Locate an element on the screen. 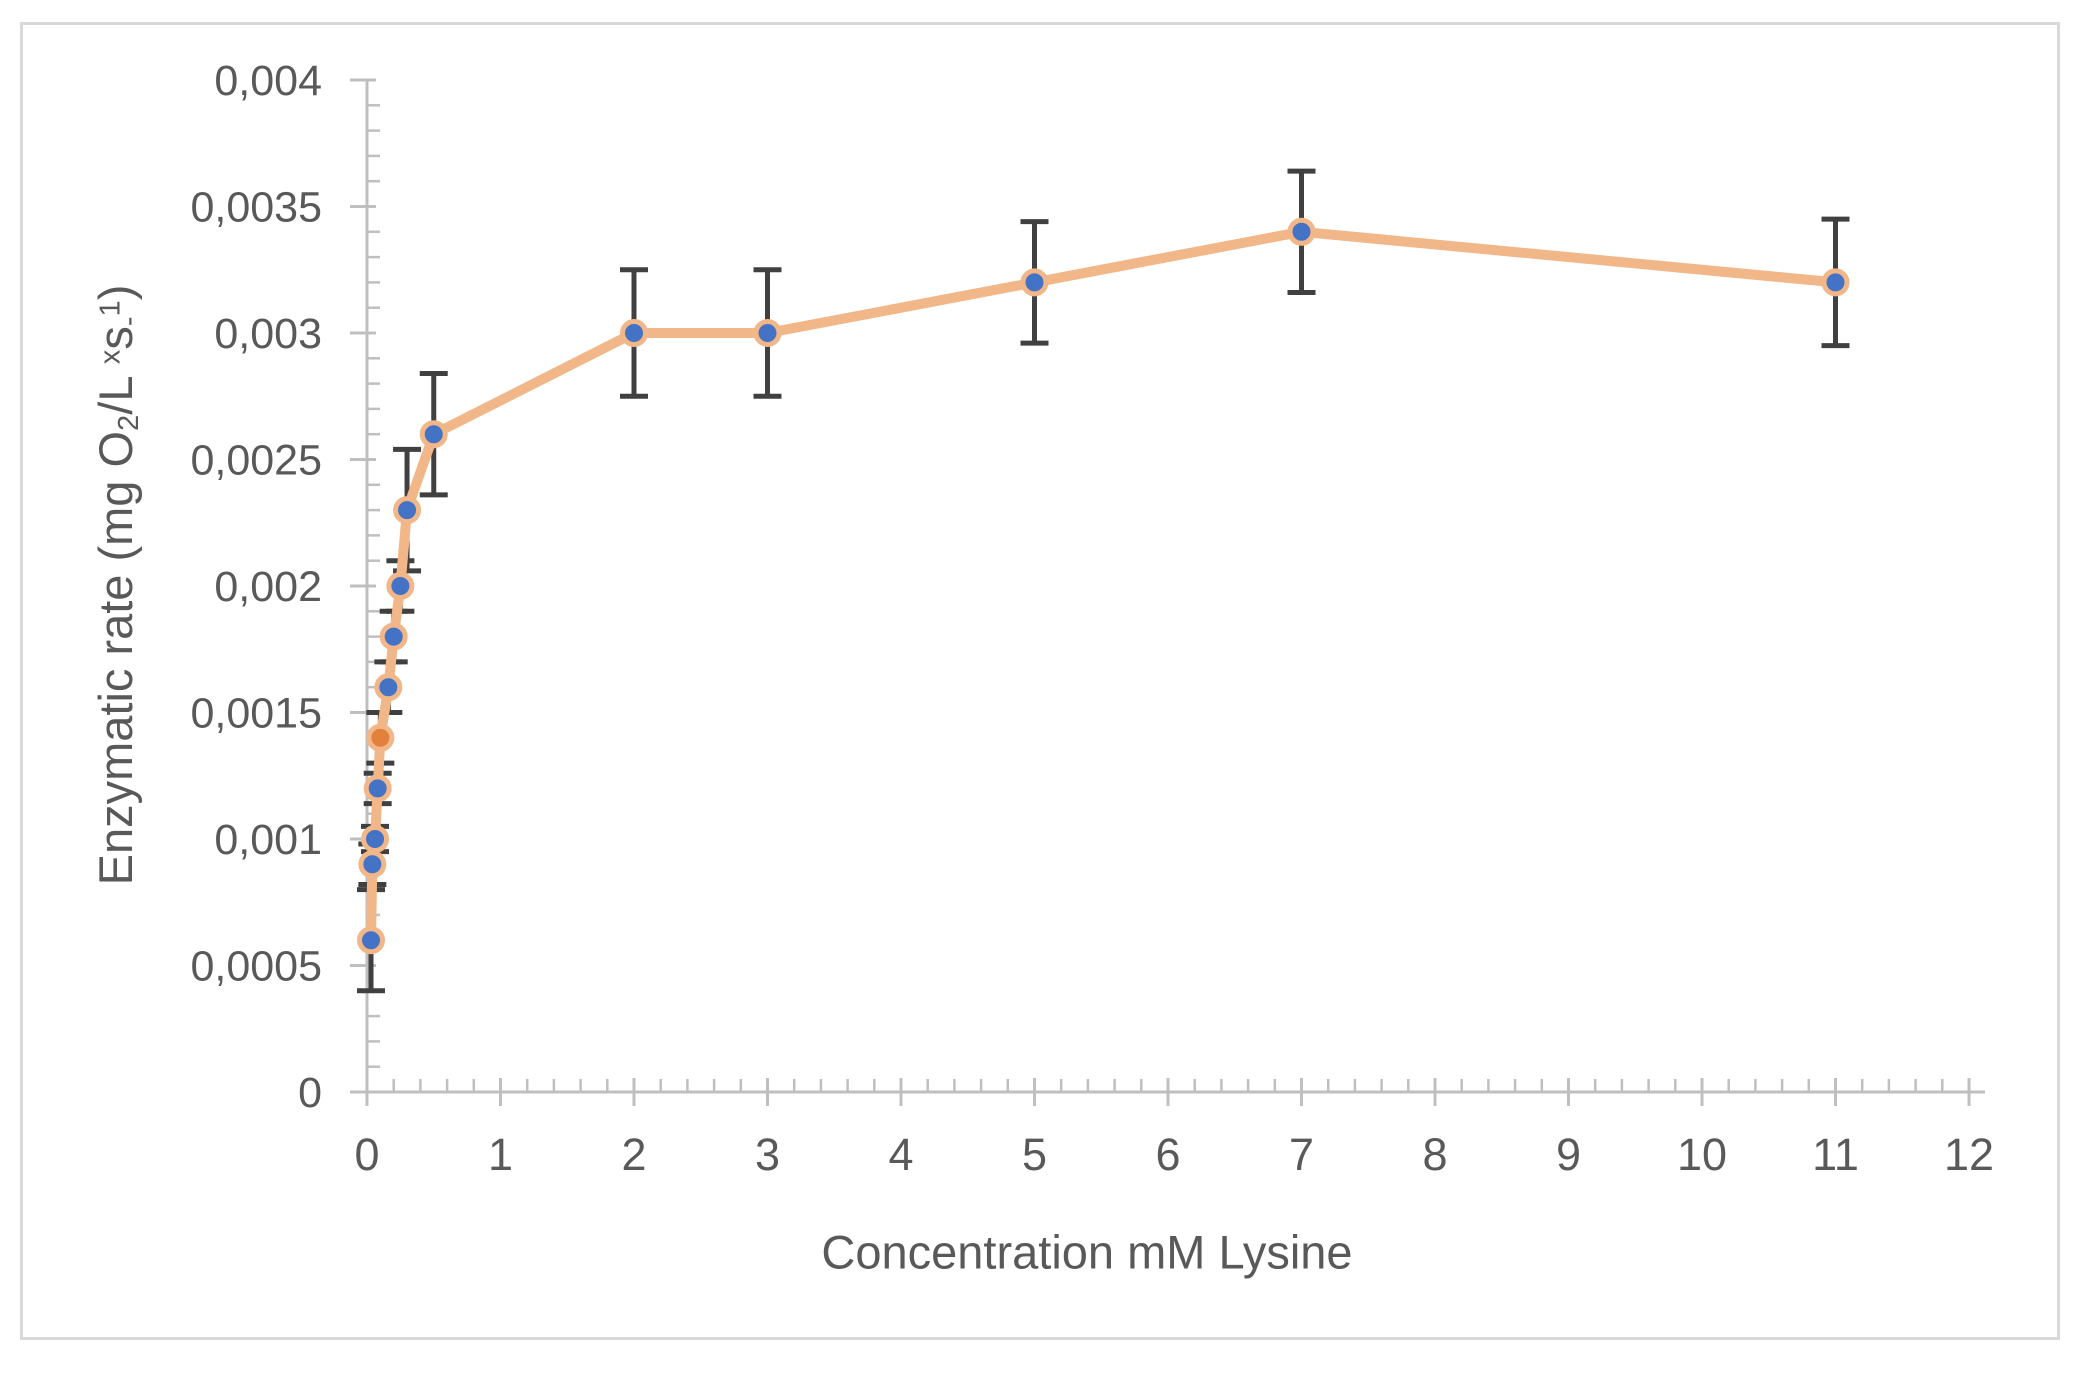  y-axis-title-part: 1 is located at coordinates (110, 308).